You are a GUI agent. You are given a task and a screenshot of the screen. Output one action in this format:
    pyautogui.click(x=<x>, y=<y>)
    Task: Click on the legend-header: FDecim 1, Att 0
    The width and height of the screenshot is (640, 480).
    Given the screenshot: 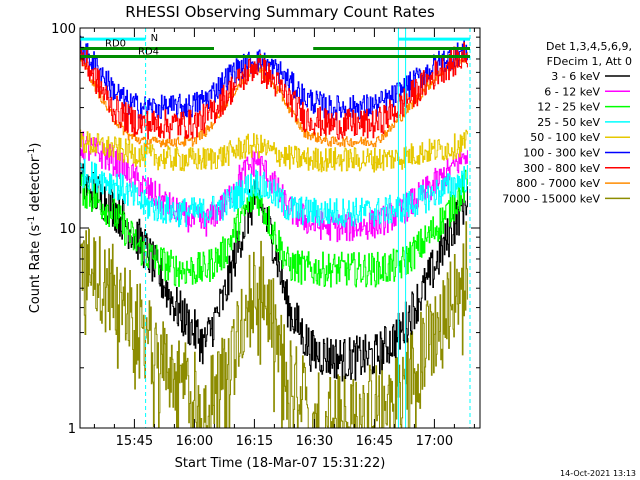 What is the action you would take?
    pyautogui.click(x=589, y=61)
    